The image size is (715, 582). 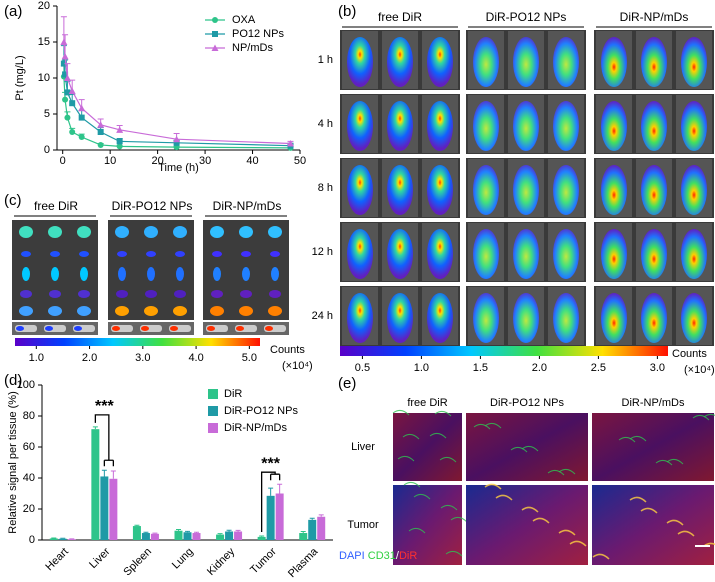 What do you see at coordinates (653, 403) in the screenshot?
I see `column-label: DiR-NP/mDs` at bounding box center [653, 403].